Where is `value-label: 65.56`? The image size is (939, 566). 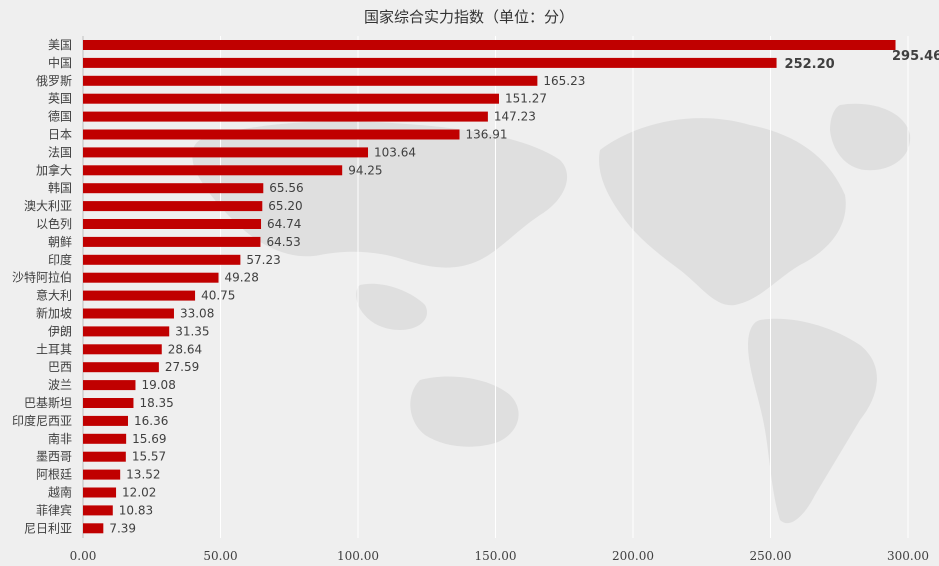
value-label: 65.56 is located at coordinates (286, 188).